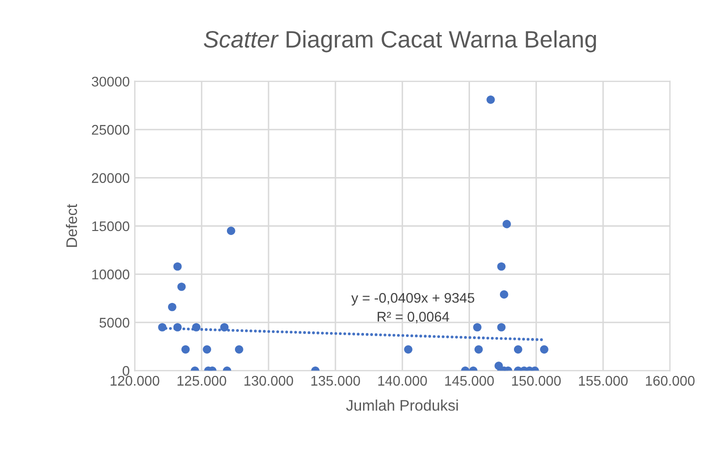  Describe the element at coordinates (72, 225) in the screenshot. I see `y-axis-title: Defect` at that location.